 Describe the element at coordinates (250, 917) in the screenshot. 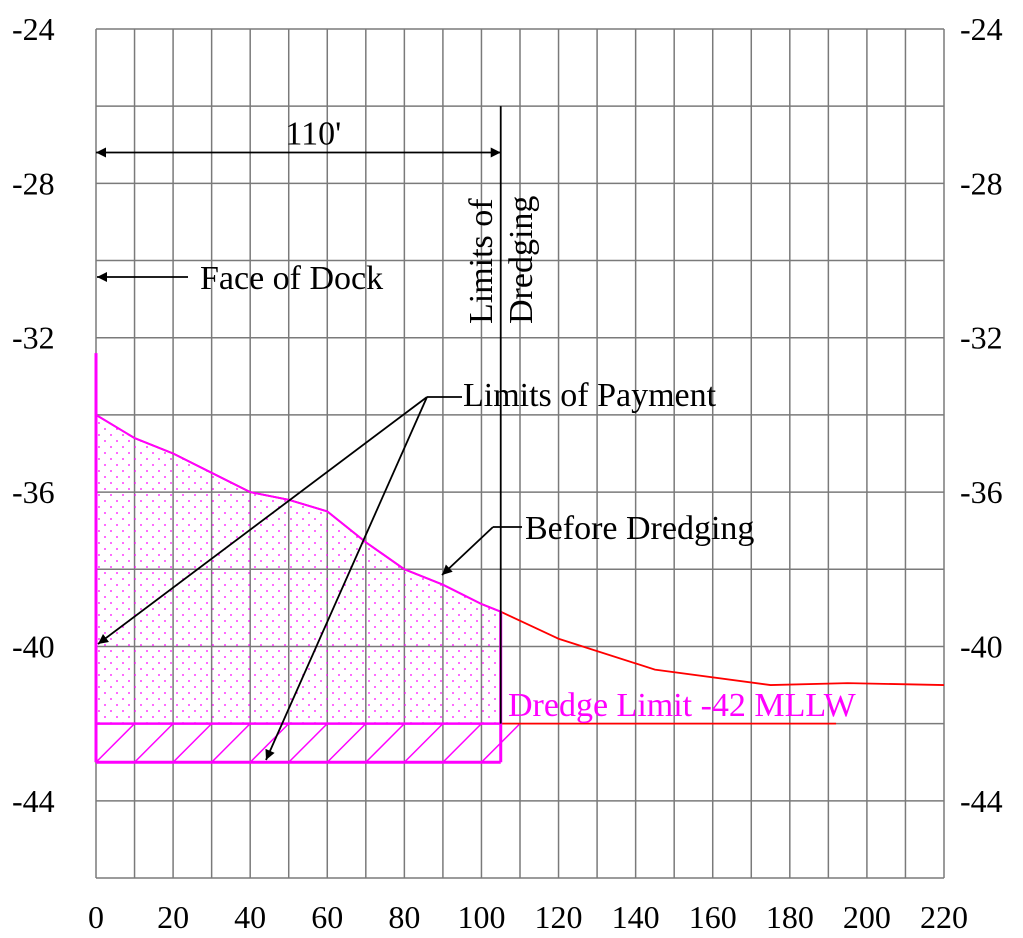

I see `x-tick-label: 40` at that location.